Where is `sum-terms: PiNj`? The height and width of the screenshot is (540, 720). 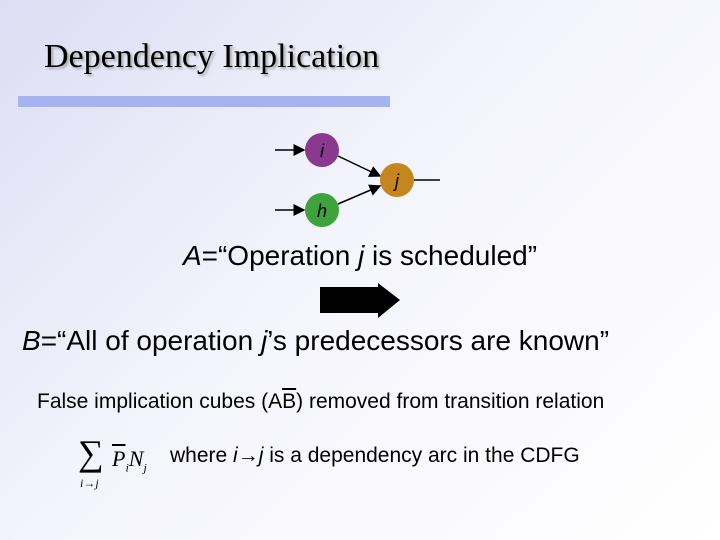 sum-terms: PiNj is located at coordinates (129, 460).